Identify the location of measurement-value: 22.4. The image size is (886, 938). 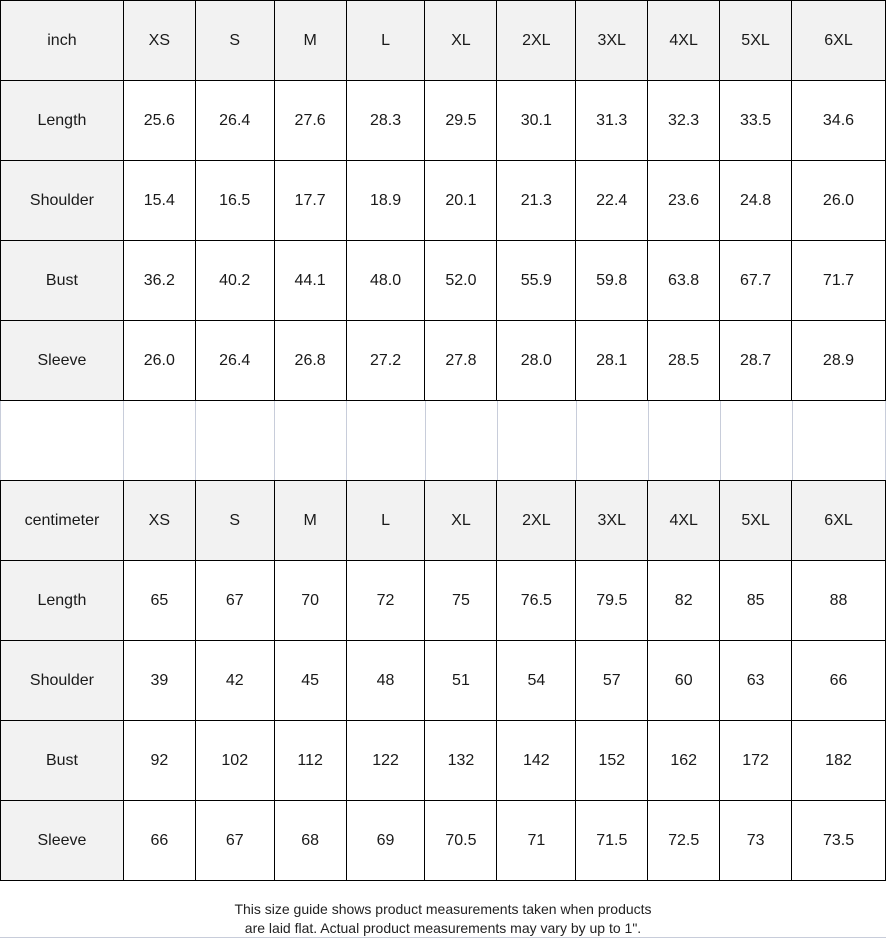
(612, 200).